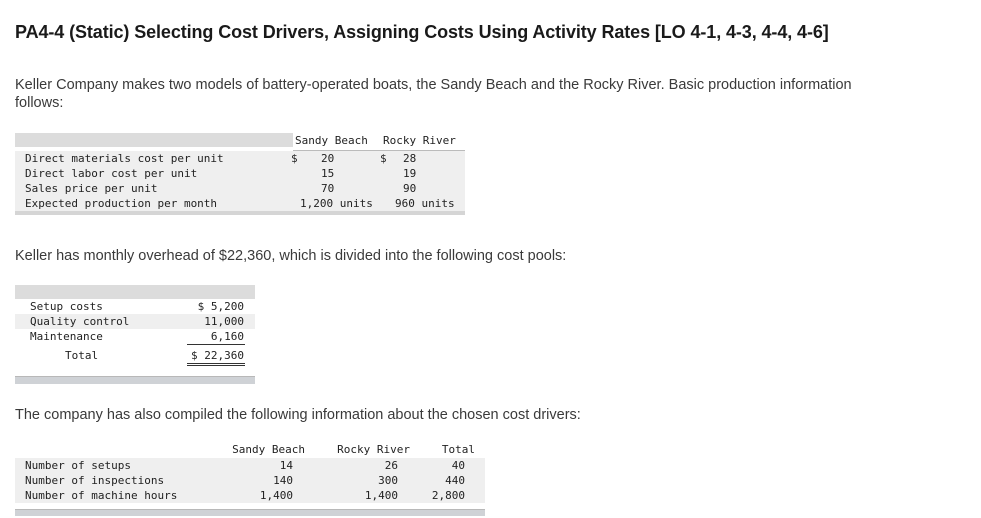 The width and height of the screenshot is (981, 518). Describe the element at coordinates (220, 306) in the screenshot. I see `row-value: $ 5,200` at that location.